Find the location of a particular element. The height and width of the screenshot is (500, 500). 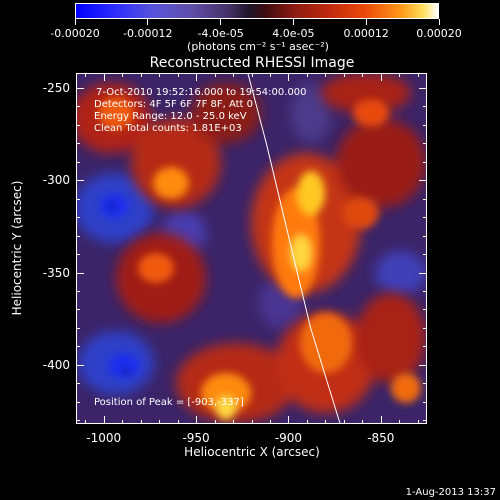

colorbar-tick-label: 0.00012 is located at coordinates (366, 33).